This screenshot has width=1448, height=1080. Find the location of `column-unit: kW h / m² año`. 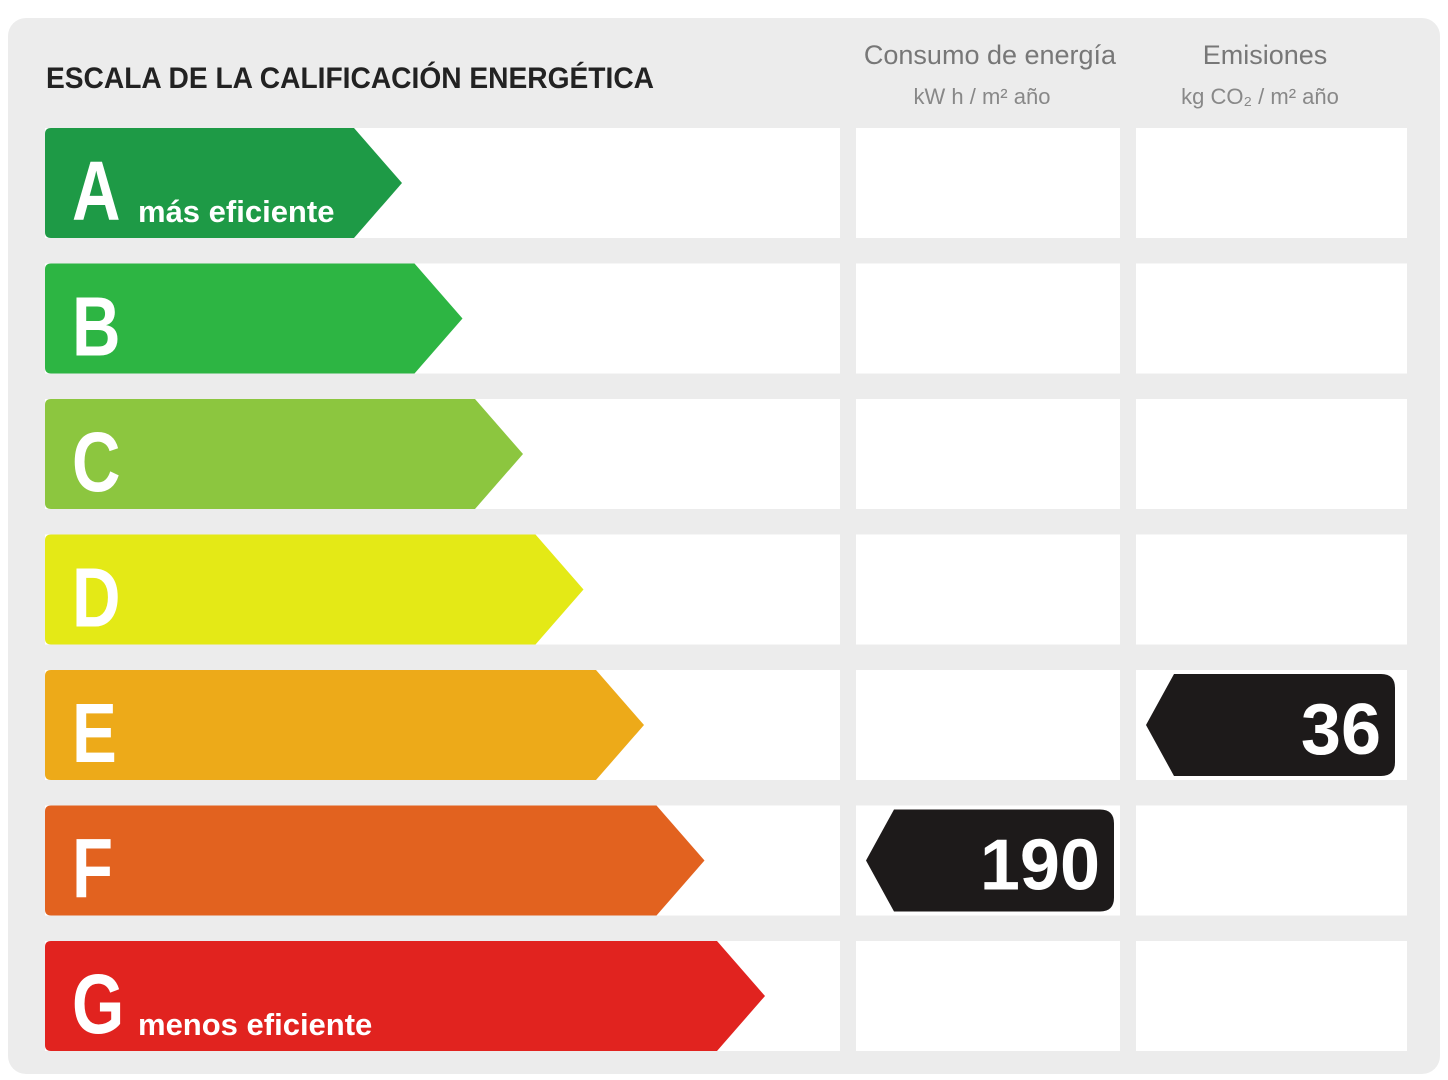

column-unit: kW h / m² año is located at coordinates (982, 96).